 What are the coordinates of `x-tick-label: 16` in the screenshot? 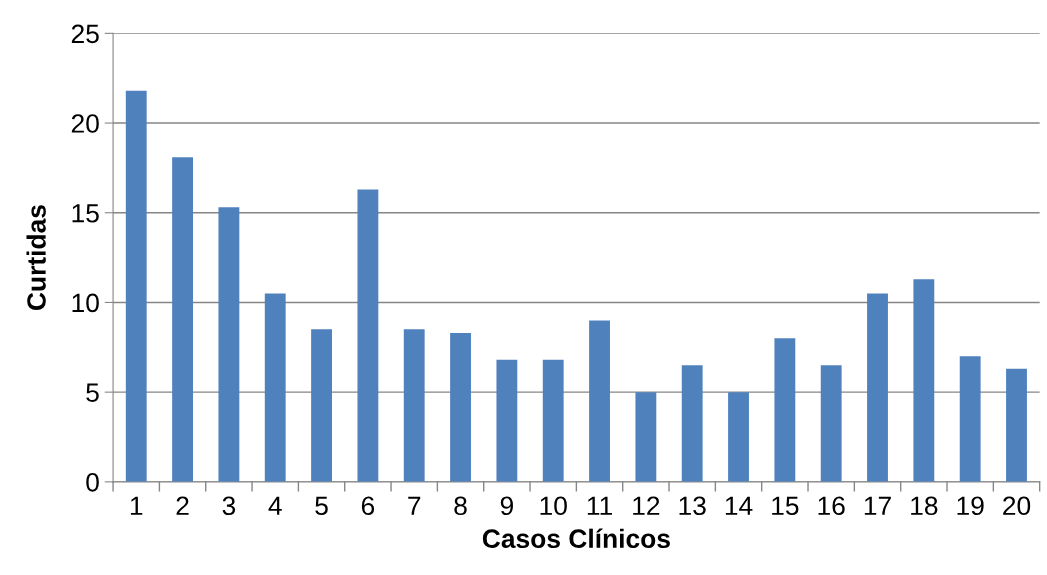 It's located at (831, 506).